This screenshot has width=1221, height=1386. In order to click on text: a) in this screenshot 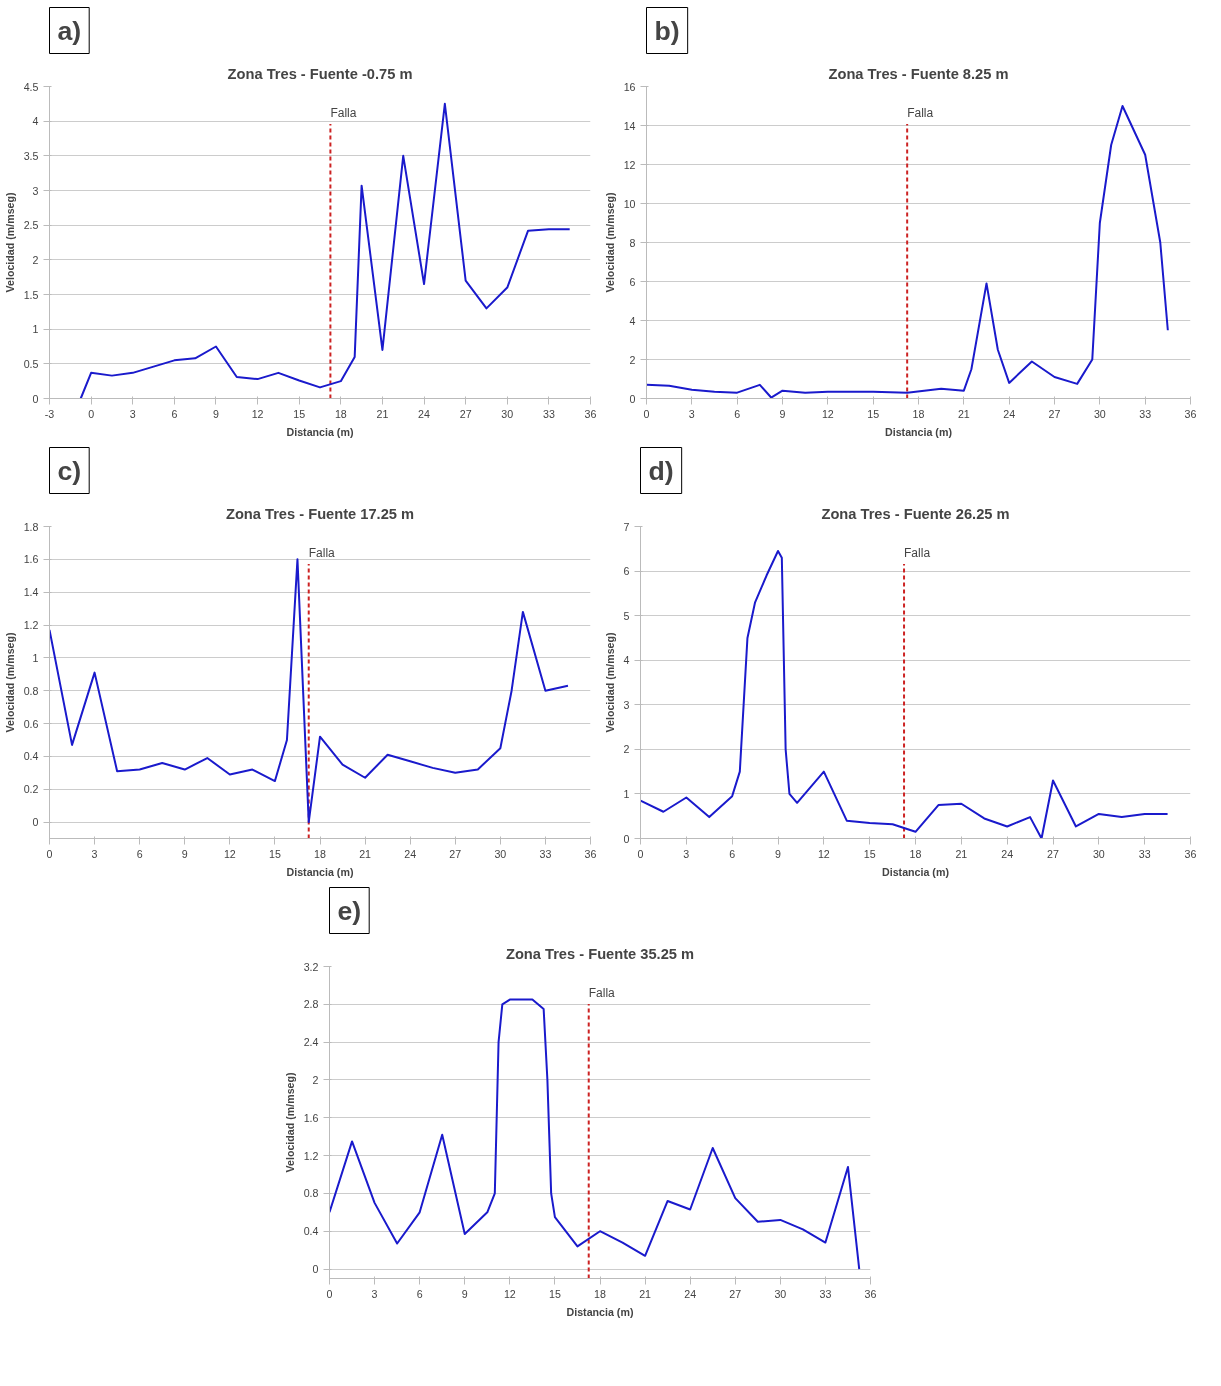, I will do `click(69, 30)`.